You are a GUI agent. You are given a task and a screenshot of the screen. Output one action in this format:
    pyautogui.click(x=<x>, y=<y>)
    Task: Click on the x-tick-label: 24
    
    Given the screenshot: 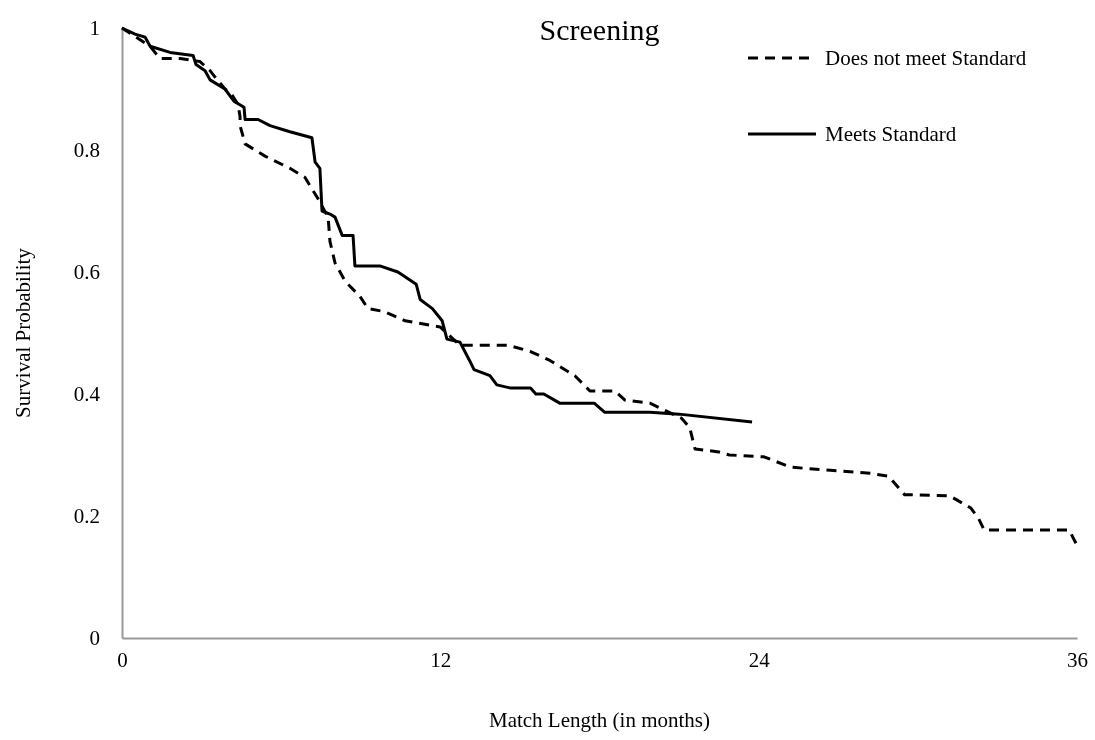 What is the action you would take?
    pyautogui.click(x=759, y=659)
    